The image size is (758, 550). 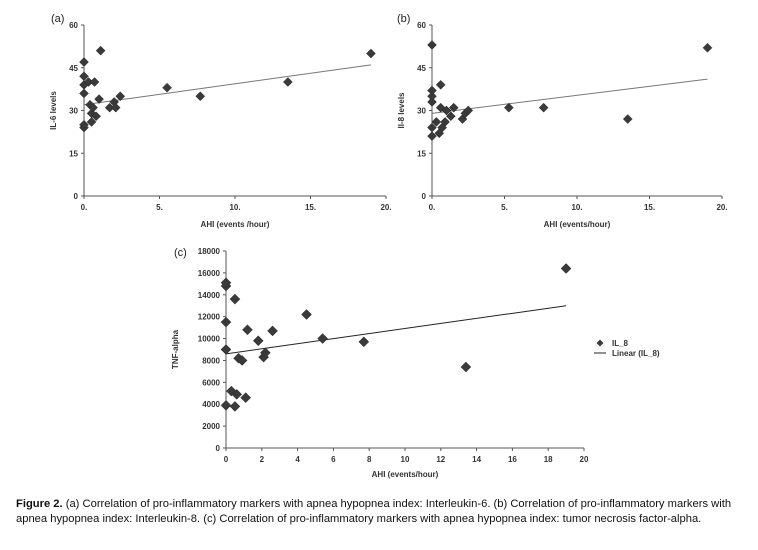 What do you see at coordinates (512, 459) in the screenshot?
I see `panel-c-x-tick-label: 16` at bounding box center [512, 459].